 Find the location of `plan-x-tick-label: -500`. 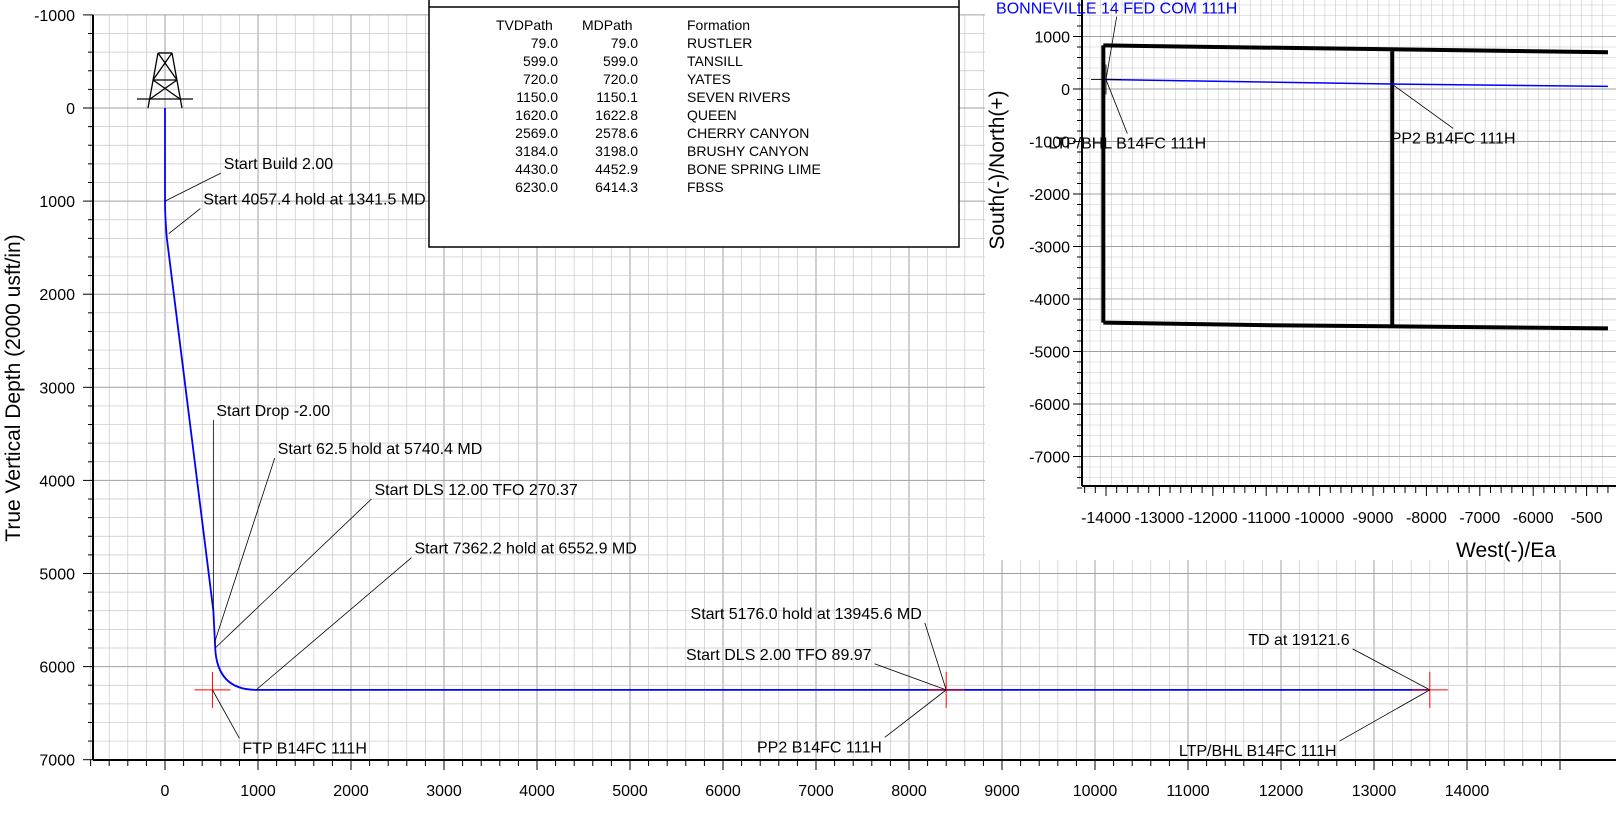

plan-x-tick-label: -500 is located at coordinates (1587, 518).